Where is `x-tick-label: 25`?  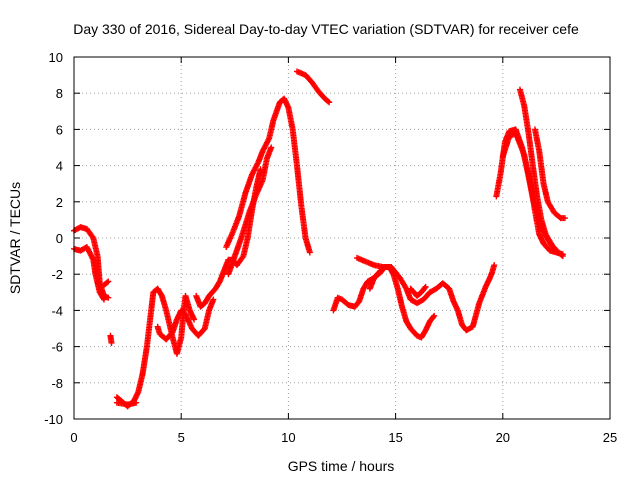 x-tick-label: 25 is located at coordinates (610, 437).